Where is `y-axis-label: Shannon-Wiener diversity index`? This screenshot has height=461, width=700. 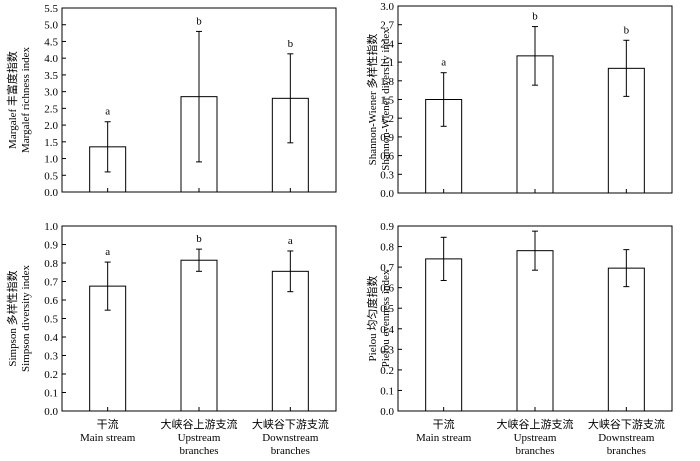
y-axis-label: Shannon-Wiener diversity index is located at coordinates (386, 99).